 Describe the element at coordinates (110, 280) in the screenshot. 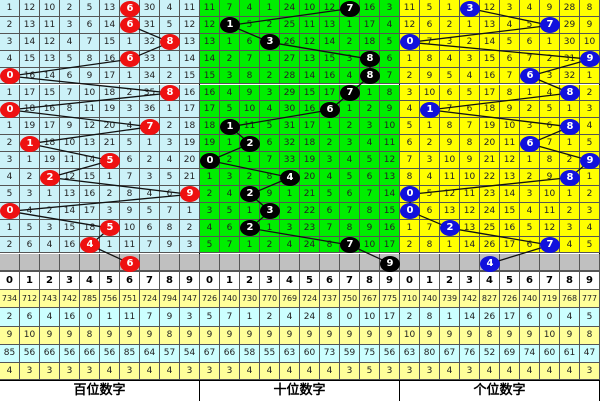

I see `digit-header: 5` at that location.